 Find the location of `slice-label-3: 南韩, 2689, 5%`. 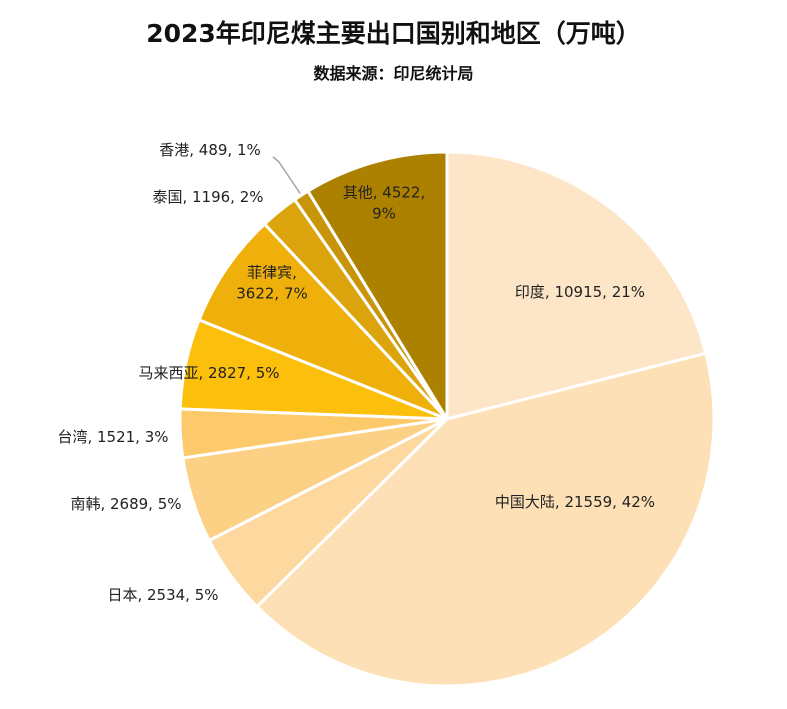

slice-label-3: 南韩, 2689, 5% is located at coordinates (125, 504).